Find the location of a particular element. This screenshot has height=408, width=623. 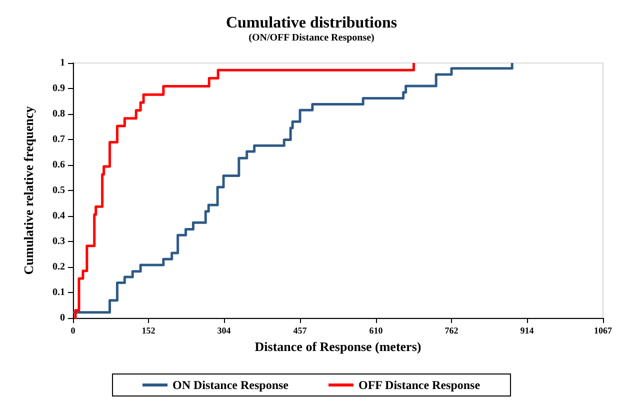

y-axis-title: Cumulative relative frequency is located at coordinates (28, 190).